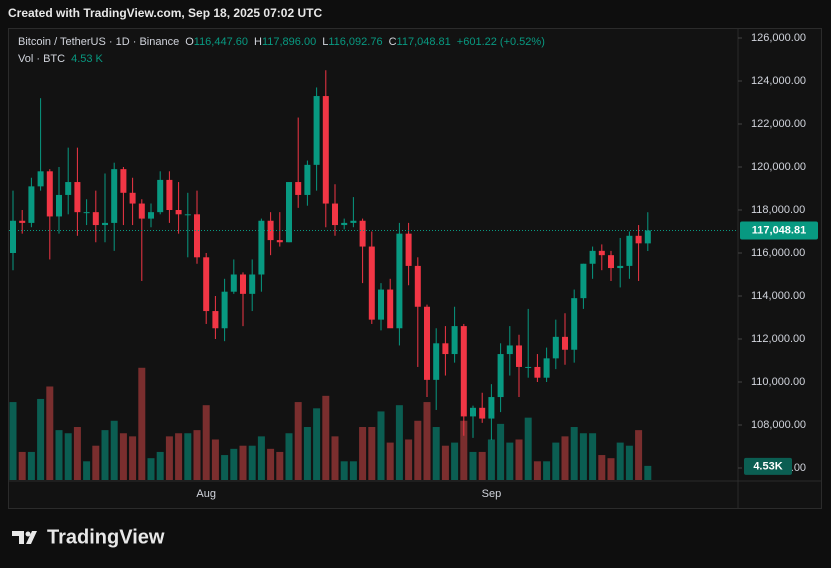 The height and width of the screenshot is (568, 831). Describe the element at coordinates (778, 38) in the screenshot. I see `y-tick-label: 126,000.00` at that location.